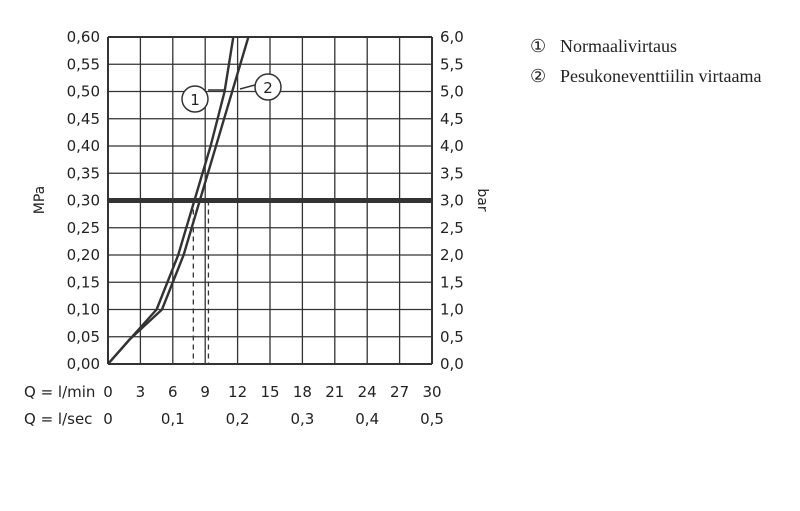 This screenshot has height=511, width=800. What do you see at coordinates (83, 201) in the screenshot?
I see `y-tick-label: 0,30` at bounding box center [83, 201].